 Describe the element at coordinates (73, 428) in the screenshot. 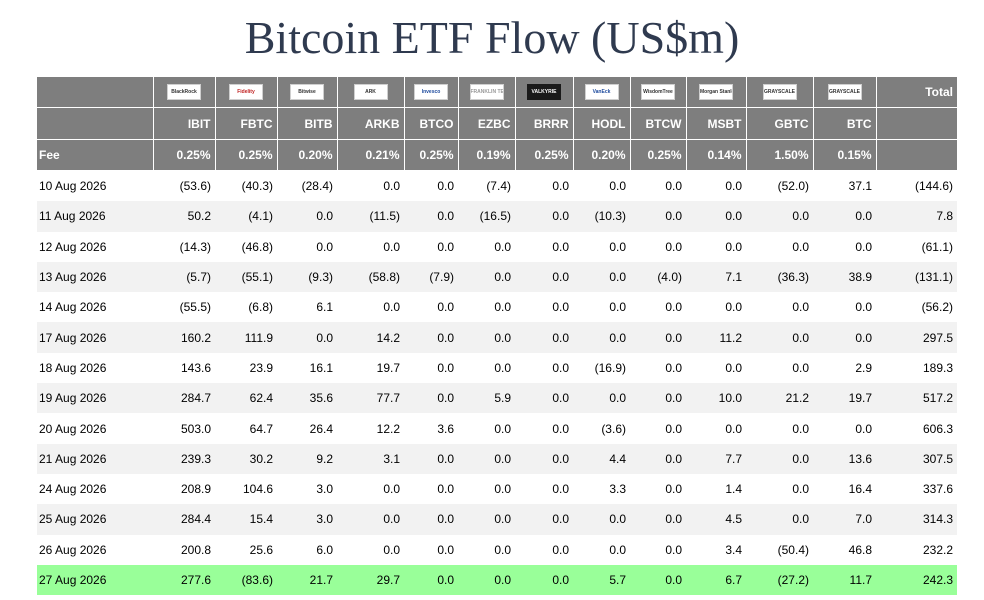

I see `row-date: 20 Aug 2026` at that location.